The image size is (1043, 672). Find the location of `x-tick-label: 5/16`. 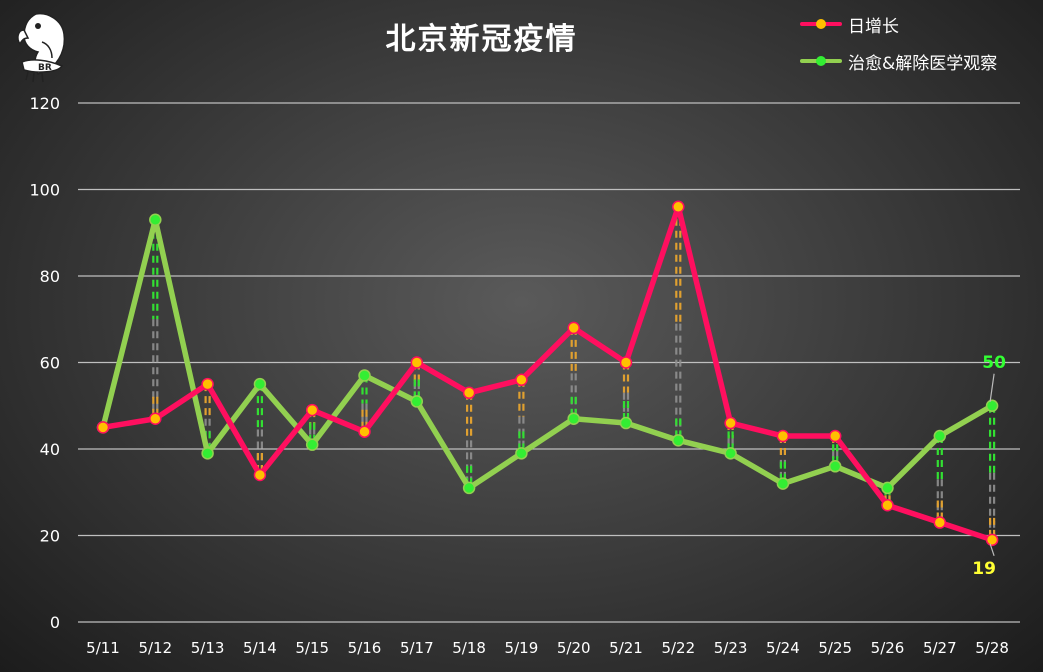

x-tick-label: 5/16 is located at coordinates (365, 648).